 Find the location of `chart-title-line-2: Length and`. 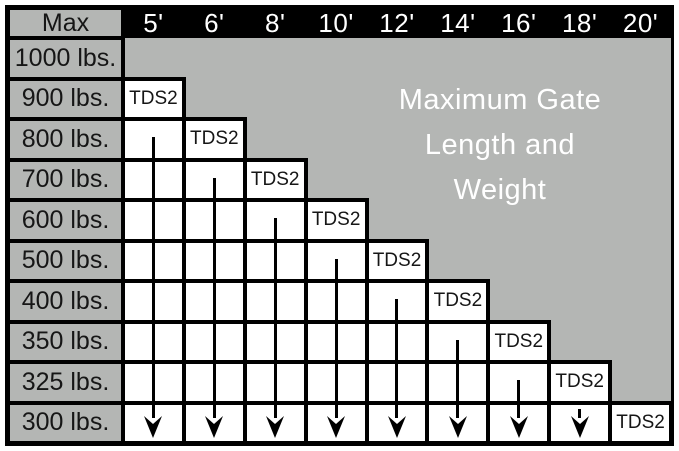

chart-title-line-2: Length and is located at coordinates (500, 145).